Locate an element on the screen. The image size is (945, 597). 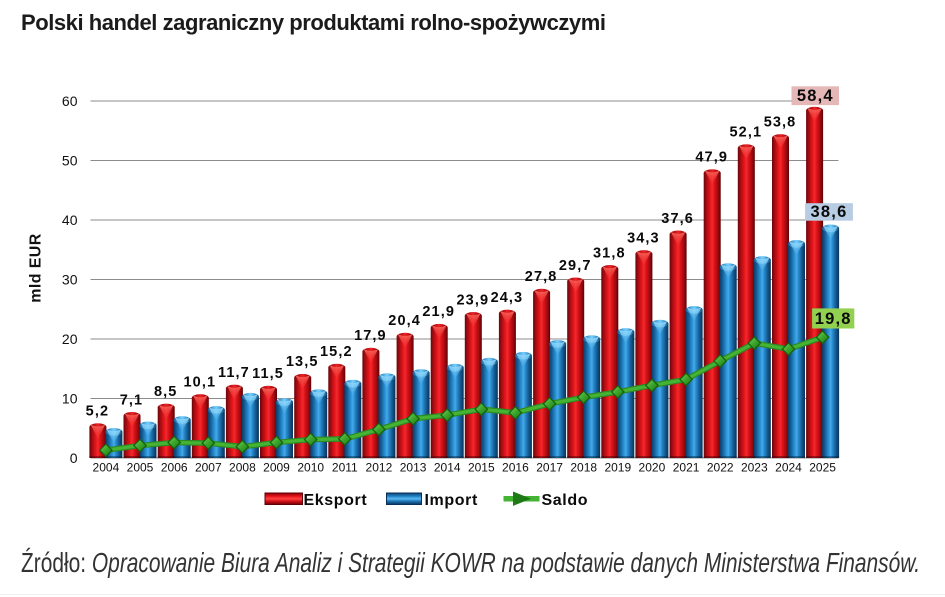
svg-text: 50 is located at coordinates (70, 161).